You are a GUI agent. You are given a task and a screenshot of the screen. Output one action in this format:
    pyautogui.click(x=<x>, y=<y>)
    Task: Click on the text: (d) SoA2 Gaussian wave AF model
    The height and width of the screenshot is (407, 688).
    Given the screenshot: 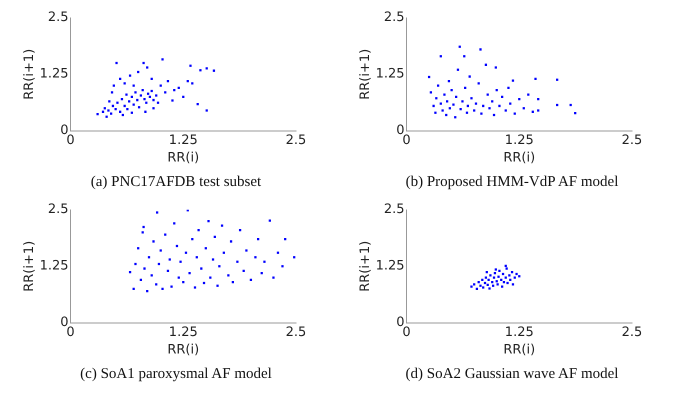 What is the action you would take?
    pyautogui.click(x=512, y=375)
    